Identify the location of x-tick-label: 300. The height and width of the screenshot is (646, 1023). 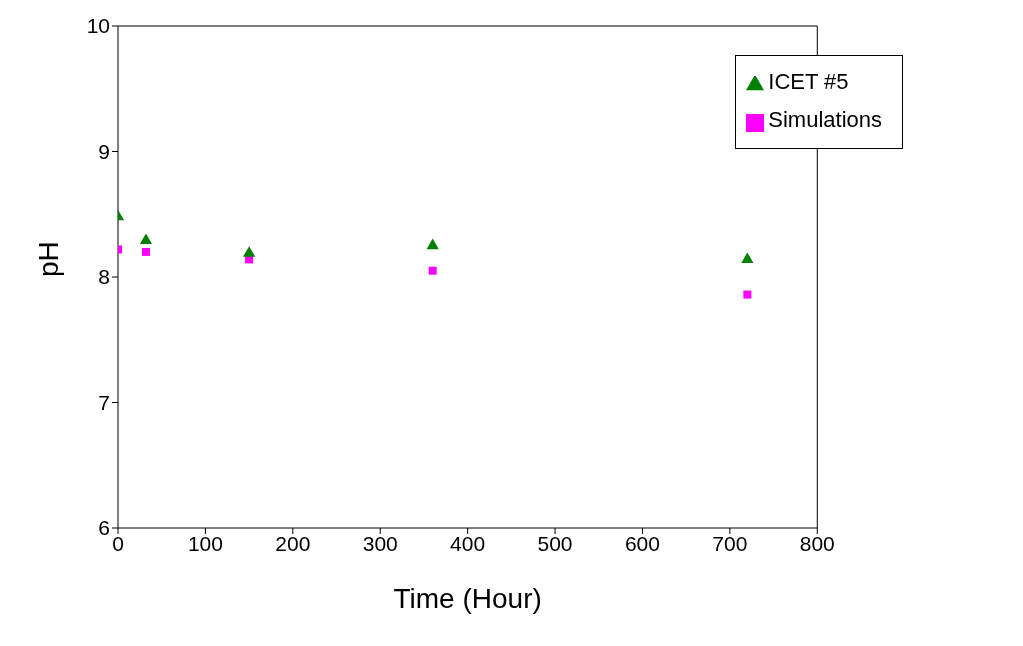
(380, 543).